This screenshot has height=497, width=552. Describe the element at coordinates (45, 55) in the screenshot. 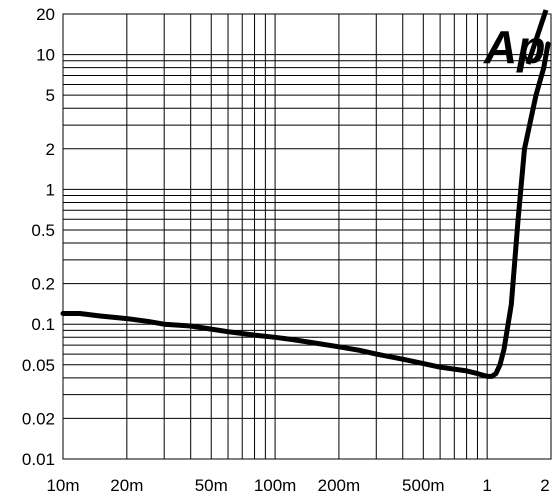

I see `y-tick-label: 10` at that location.